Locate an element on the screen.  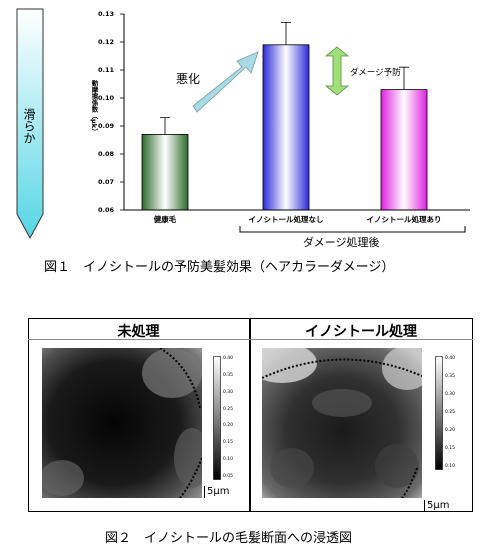
panel-untreated-colorbar is located at coordinates (217, 418).